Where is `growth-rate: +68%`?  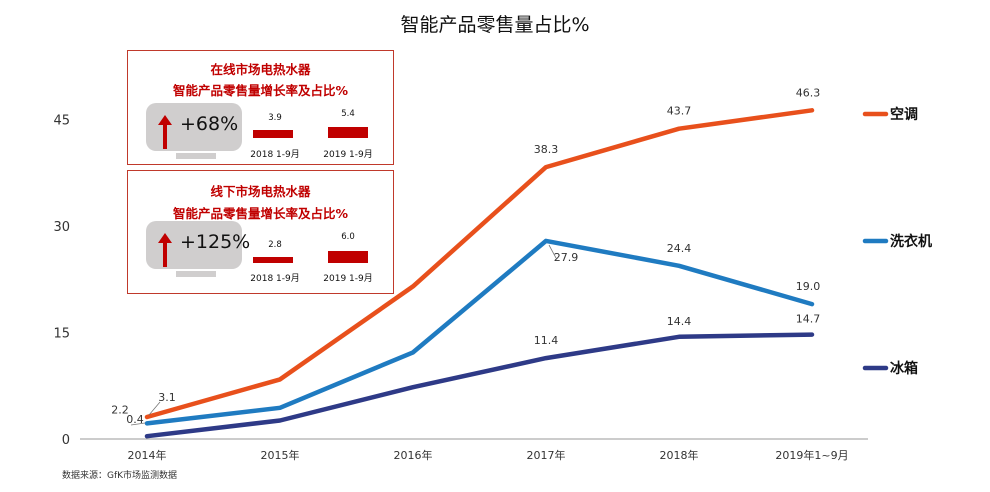
growth-rate: +68% is located at coordinates (209, 124).